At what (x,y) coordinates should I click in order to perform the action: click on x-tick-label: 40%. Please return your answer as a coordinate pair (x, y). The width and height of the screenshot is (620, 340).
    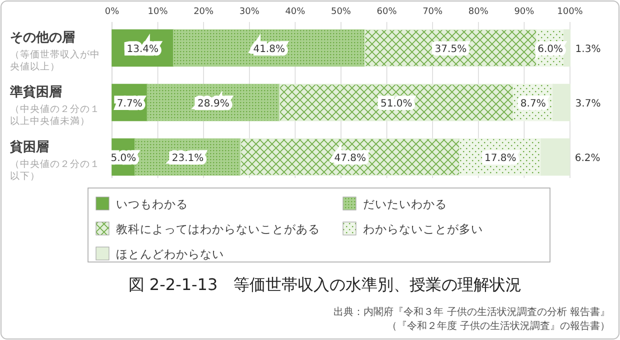
    Looking at the image, I should click on (295, 12).